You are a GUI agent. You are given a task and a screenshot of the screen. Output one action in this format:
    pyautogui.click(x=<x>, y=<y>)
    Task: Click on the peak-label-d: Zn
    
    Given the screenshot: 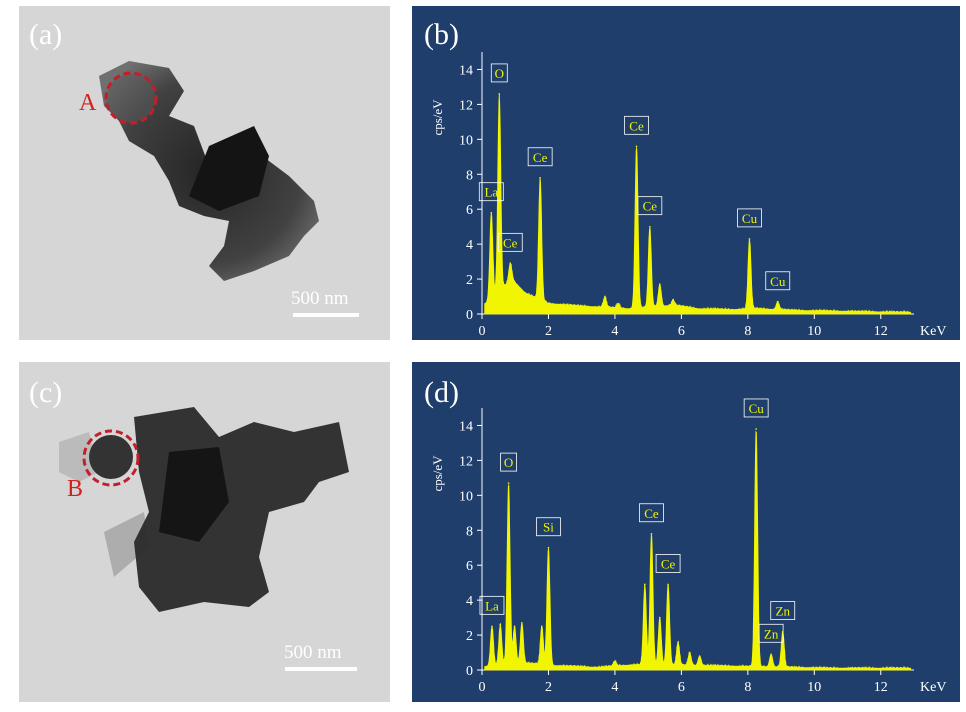 What is the action you would take?
    pyautogui.click(x=771, y=633)
    